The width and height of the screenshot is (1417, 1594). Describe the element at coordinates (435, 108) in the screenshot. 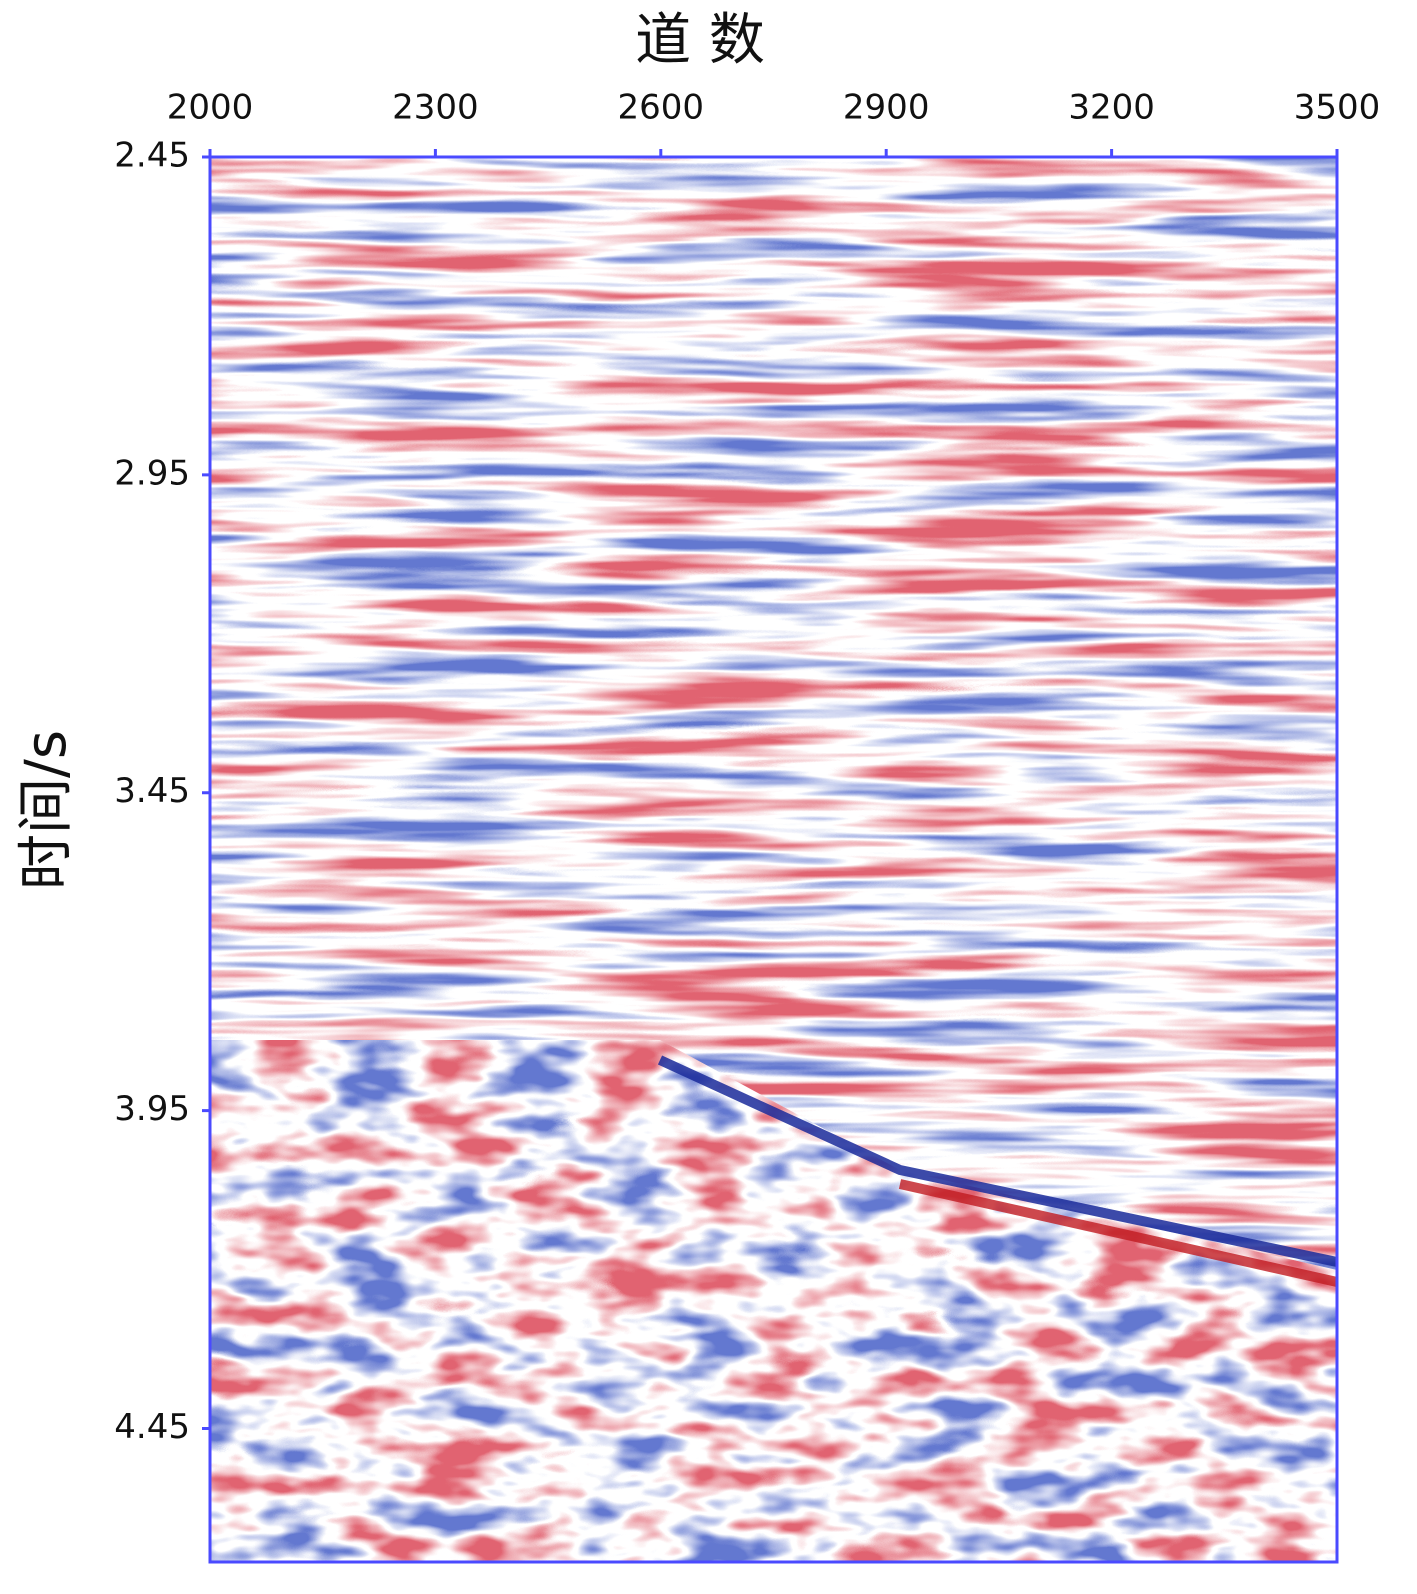

I see `x-tick-label: 2300` at that location.